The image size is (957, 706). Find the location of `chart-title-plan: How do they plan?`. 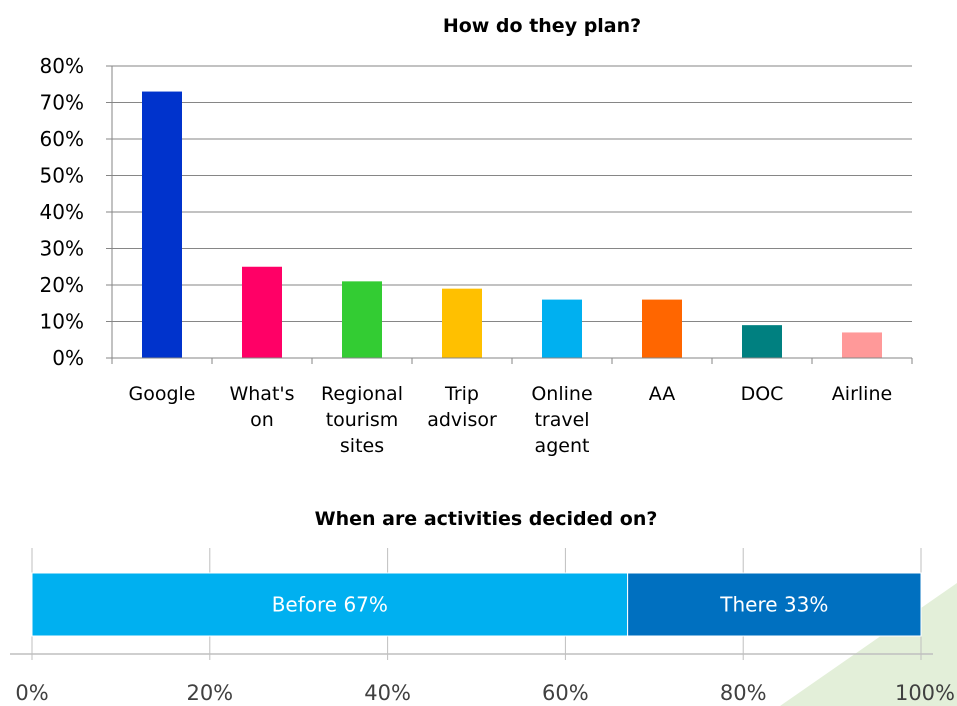

chart-title-plan: How do they plan? is located at coordinates (542, 26).